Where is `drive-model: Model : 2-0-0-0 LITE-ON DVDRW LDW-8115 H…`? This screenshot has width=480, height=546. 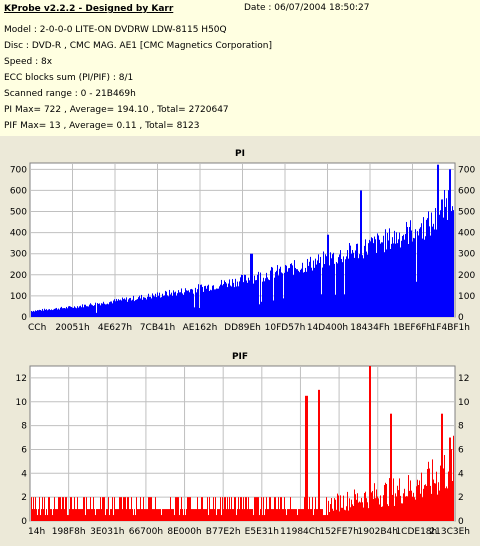 drive-model: Model : 2-0-0-0 LITE-ON DVDRW LDW-8115 H… is located at coordinates (115, 30).